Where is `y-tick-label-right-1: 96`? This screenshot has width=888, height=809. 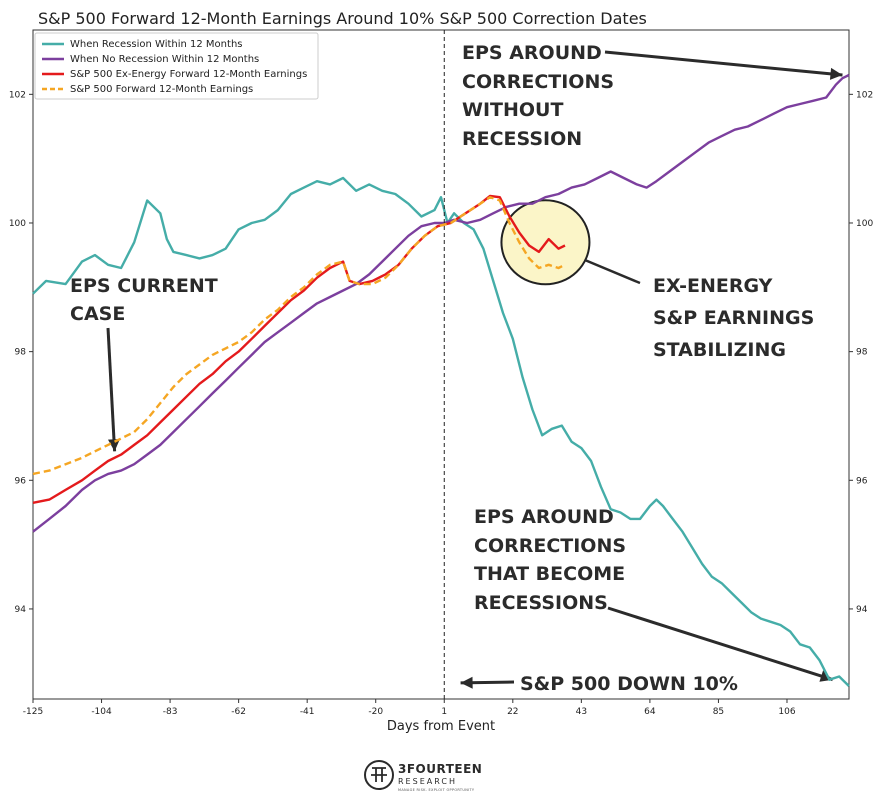
y-tick-label-right-1: 96 is located at coordinates (862, 481).